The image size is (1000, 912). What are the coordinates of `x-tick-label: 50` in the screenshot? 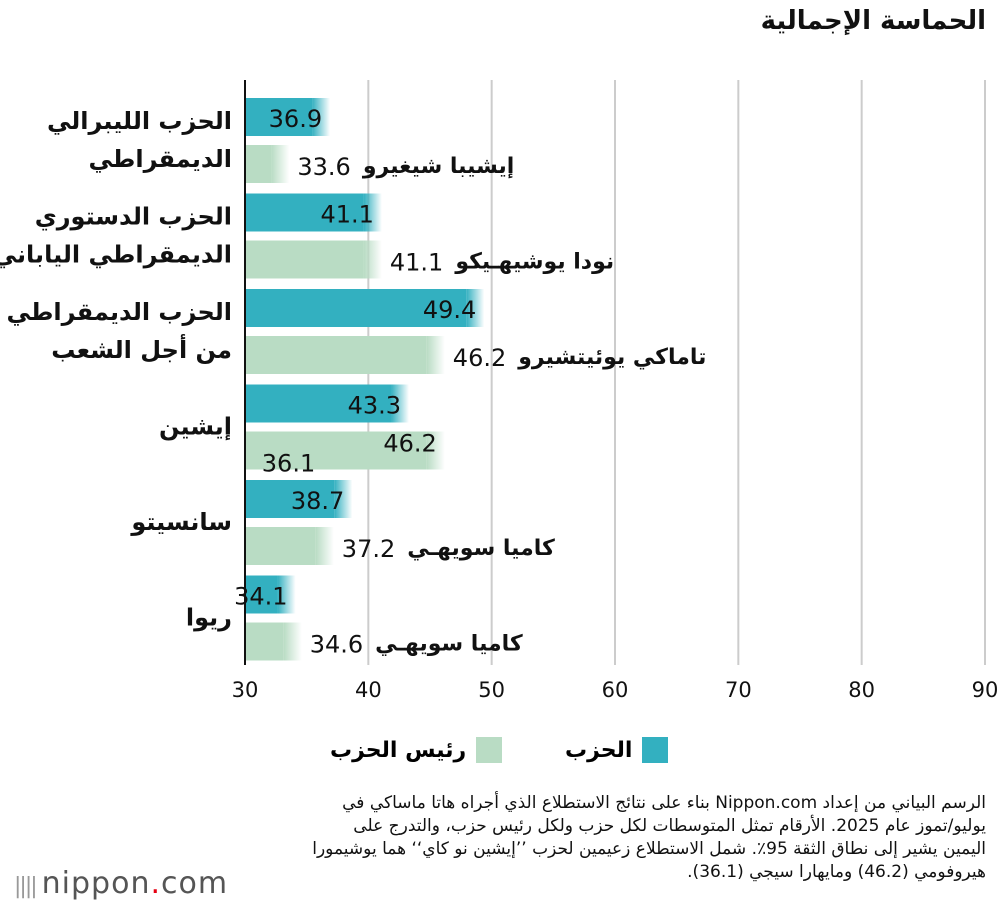 It's located at (491, 690).